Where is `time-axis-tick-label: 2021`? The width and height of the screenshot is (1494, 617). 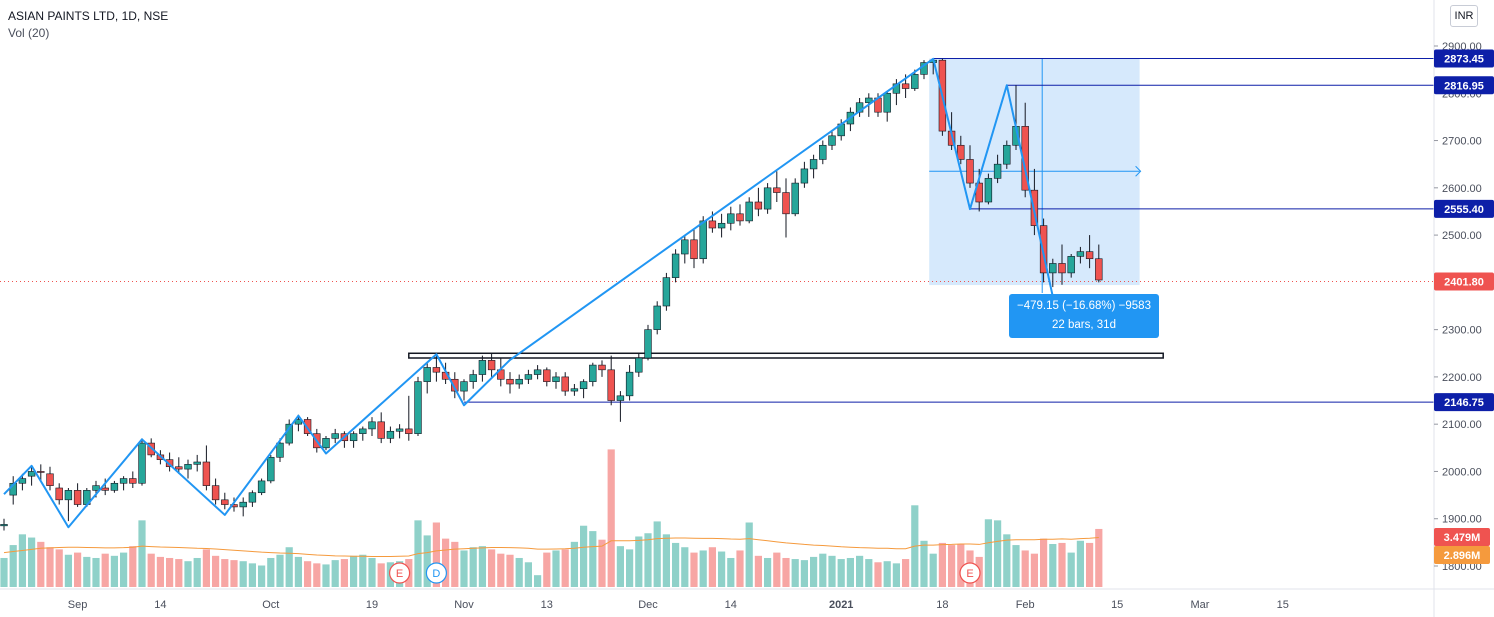
time-axis-tick-label: 2021 is located at coordinates (841, 605).